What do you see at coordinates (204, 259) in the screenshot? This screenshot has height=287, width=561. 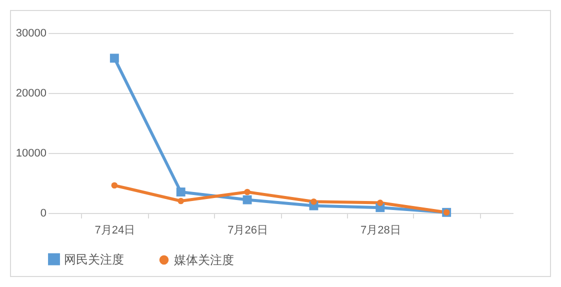 I see `legend-label: 媒体关注度` at bounding box center [204, 259].